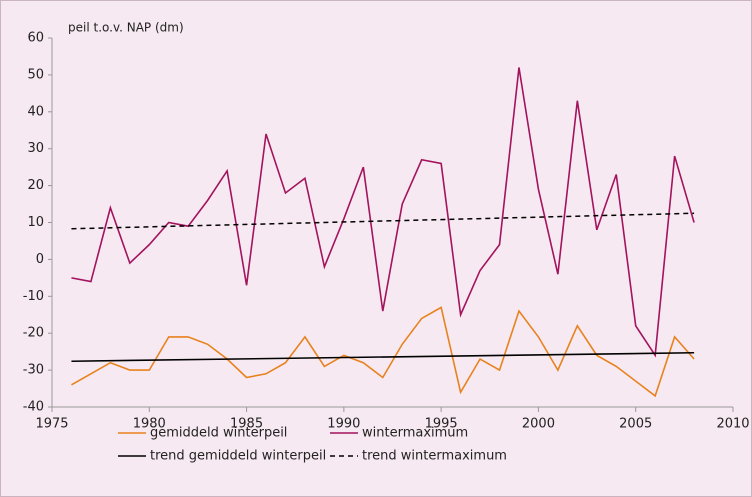 The image size is (752, 497). Describe the element at coordinates (441, 424) in the screenshot. I see `x-tick-label: 1995` at that location.